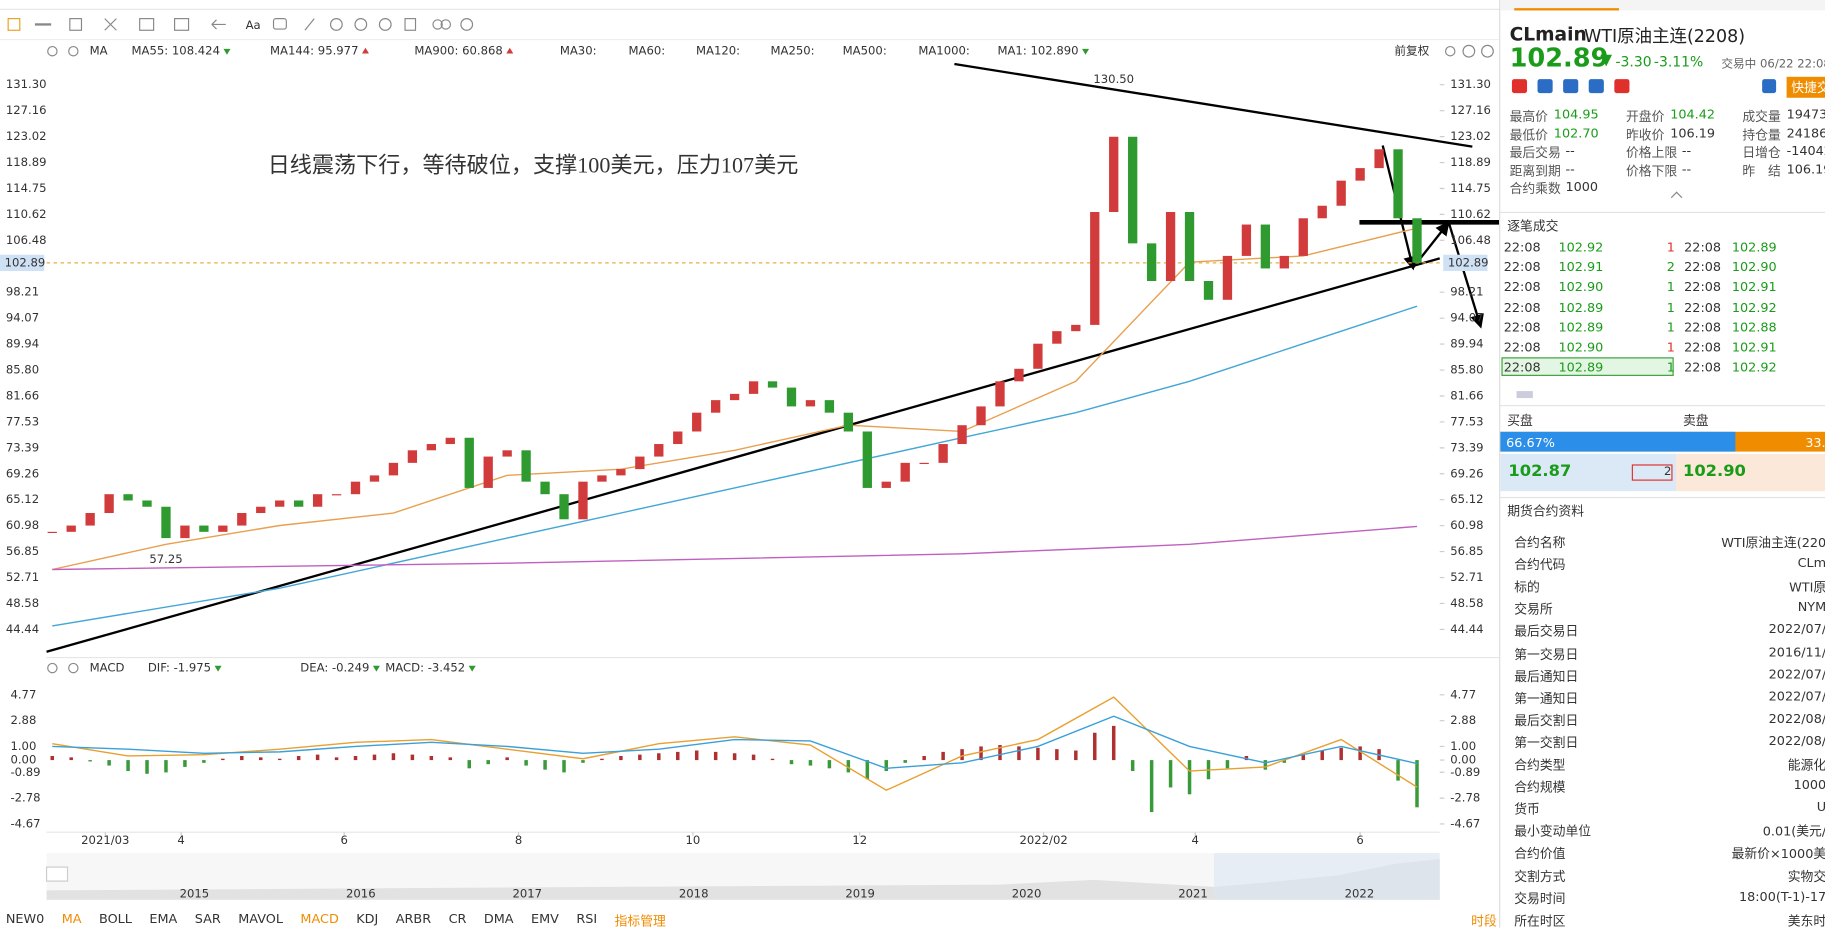 This screenshot has height=928, width=1825. I want to click on price-change: -3.30, so click(1633, 61).